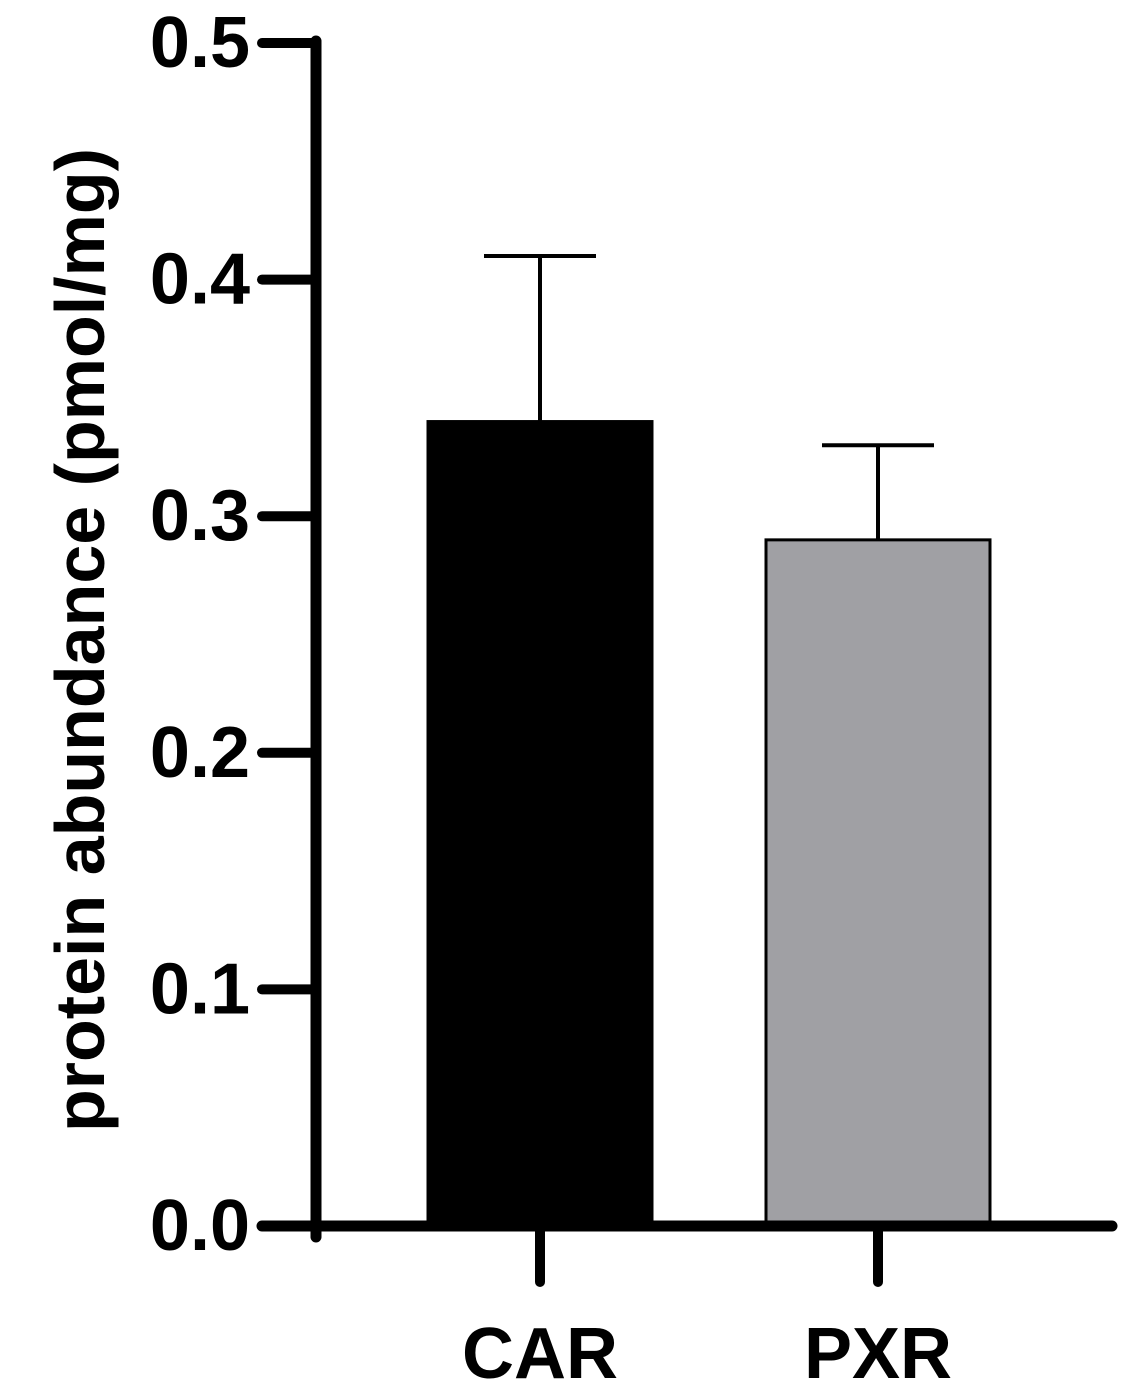  I want to click on bar-car, so click(540, 824).